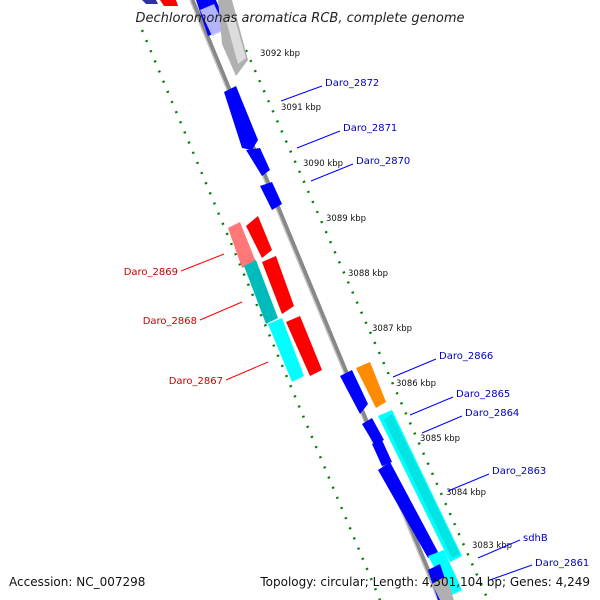 The width and height of the screenshot is (600, 600). Describe the element at coordinates (151, 272) in the screenshot. I see `gene-label-daro-2869: Daro_2869` at that location.